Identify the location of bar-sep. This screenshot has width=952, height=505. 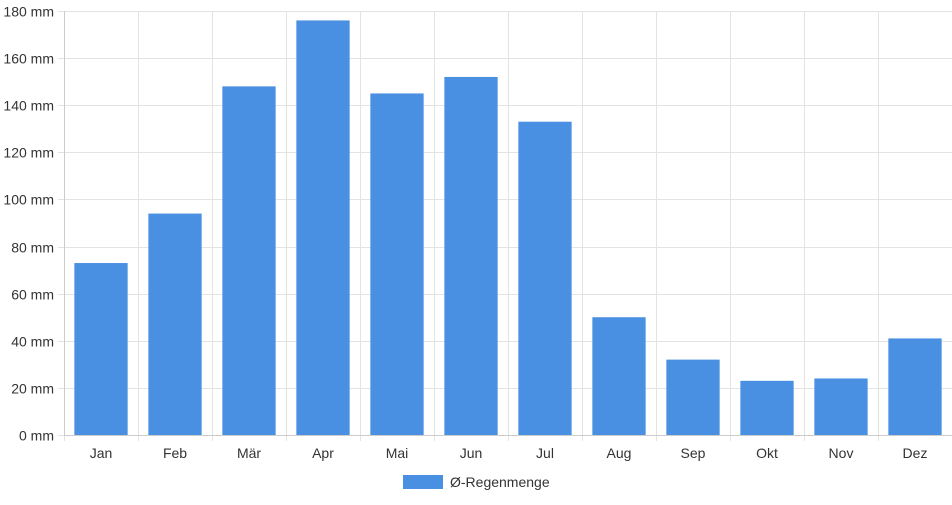
(693, 397).